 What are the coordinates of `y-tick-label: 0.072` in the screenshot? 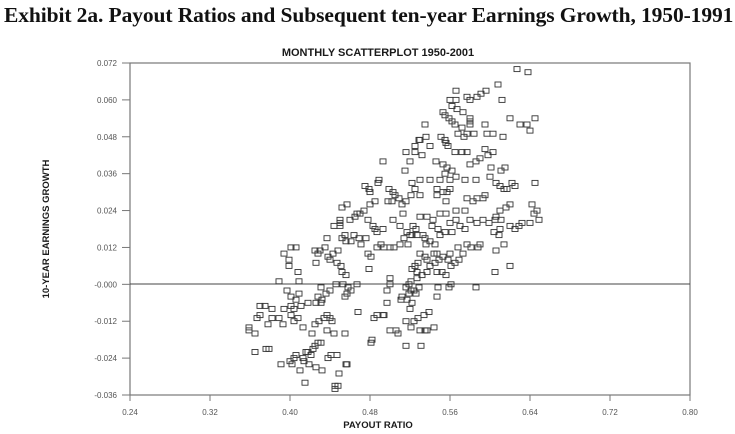 It's located at (107, 63).